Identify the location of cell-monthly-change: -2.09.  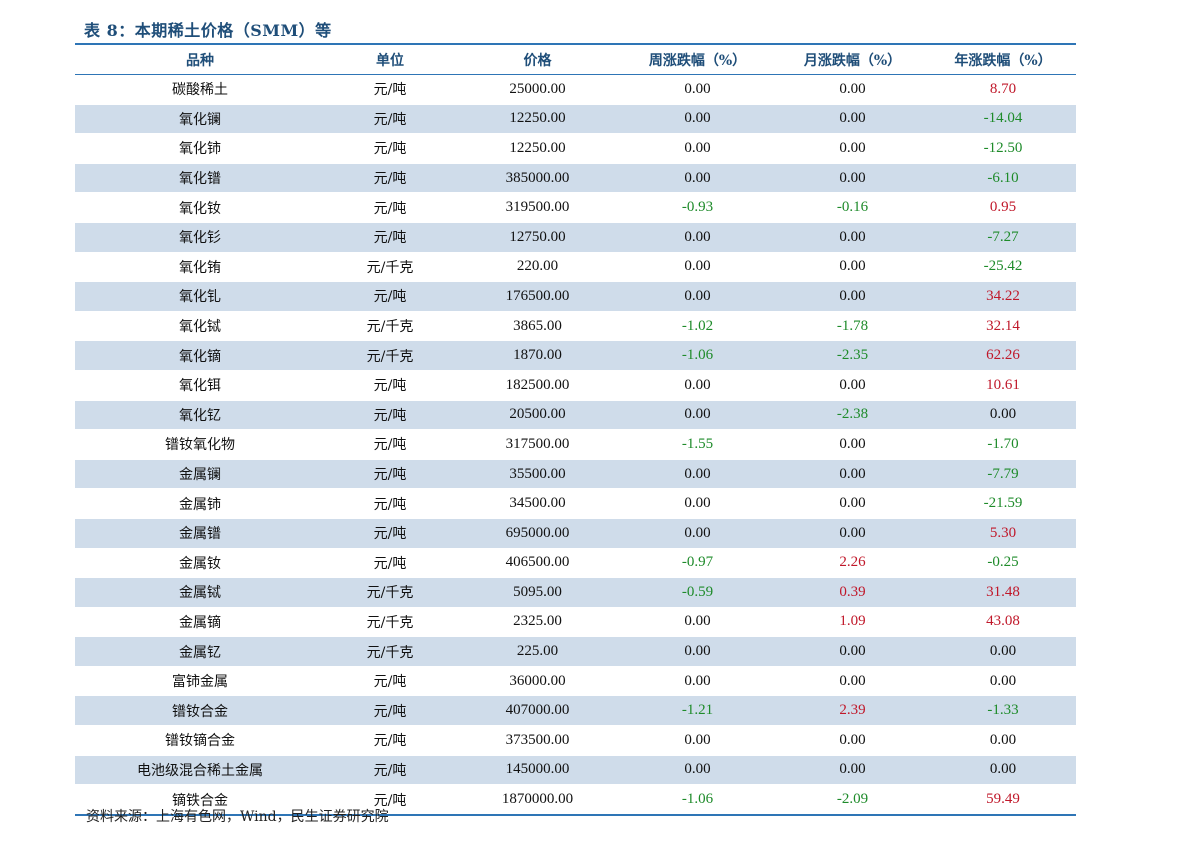
(852, 800).